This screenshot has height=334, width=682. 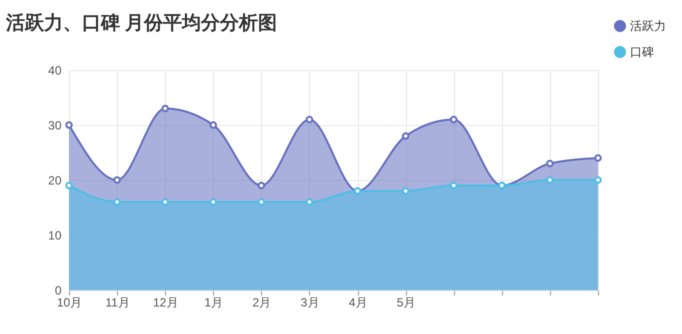 I want to click on y-tick-label: 30, so click(x=55, y=125).